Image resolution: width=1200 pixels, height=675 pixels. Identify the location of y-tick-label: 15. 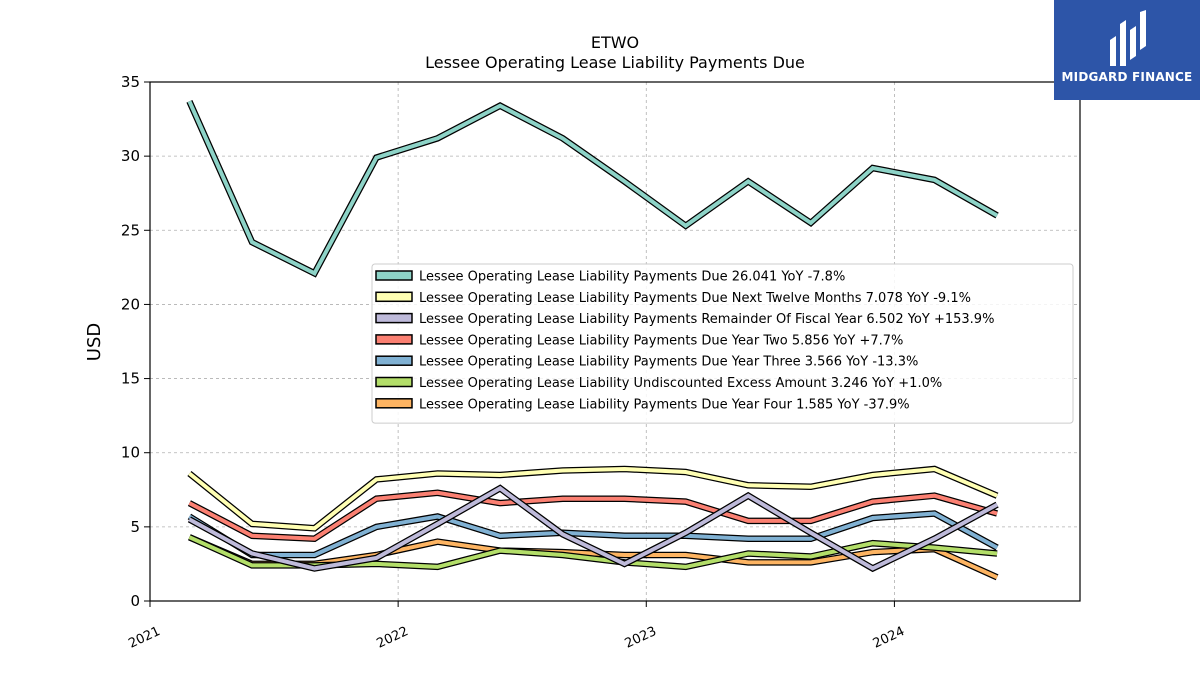
(130, 379).